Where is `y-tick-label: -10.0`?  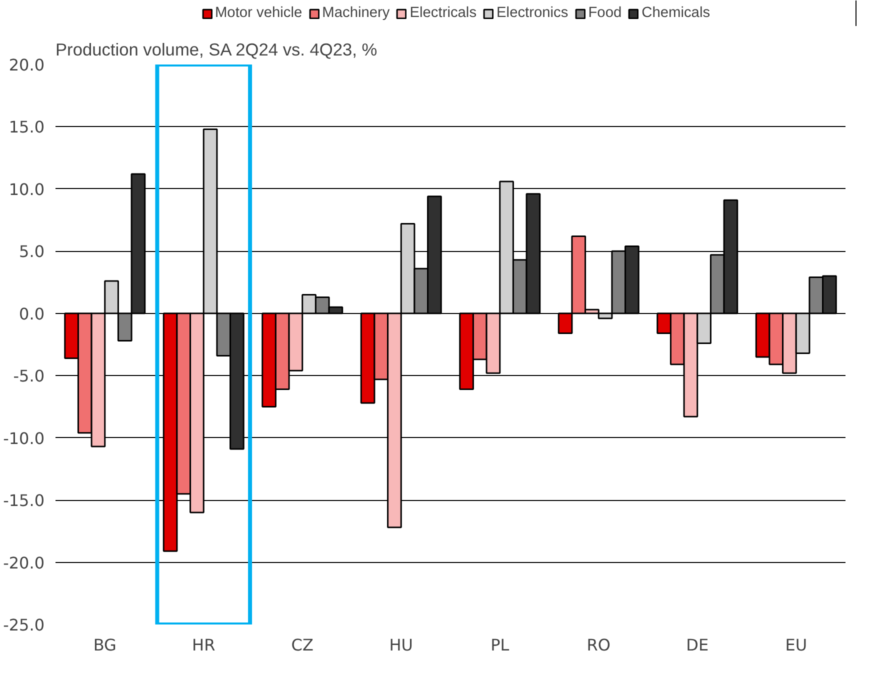 y-tick-label: -10.0 is located at coordinates (24, 438).